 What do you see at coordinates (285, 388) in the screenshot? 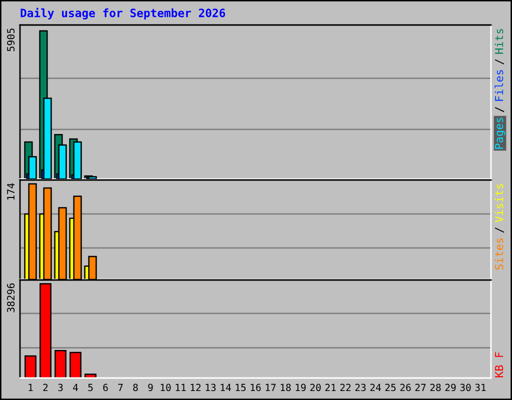
I see `x-tick-label: 18` at bounding box center [285, 388].